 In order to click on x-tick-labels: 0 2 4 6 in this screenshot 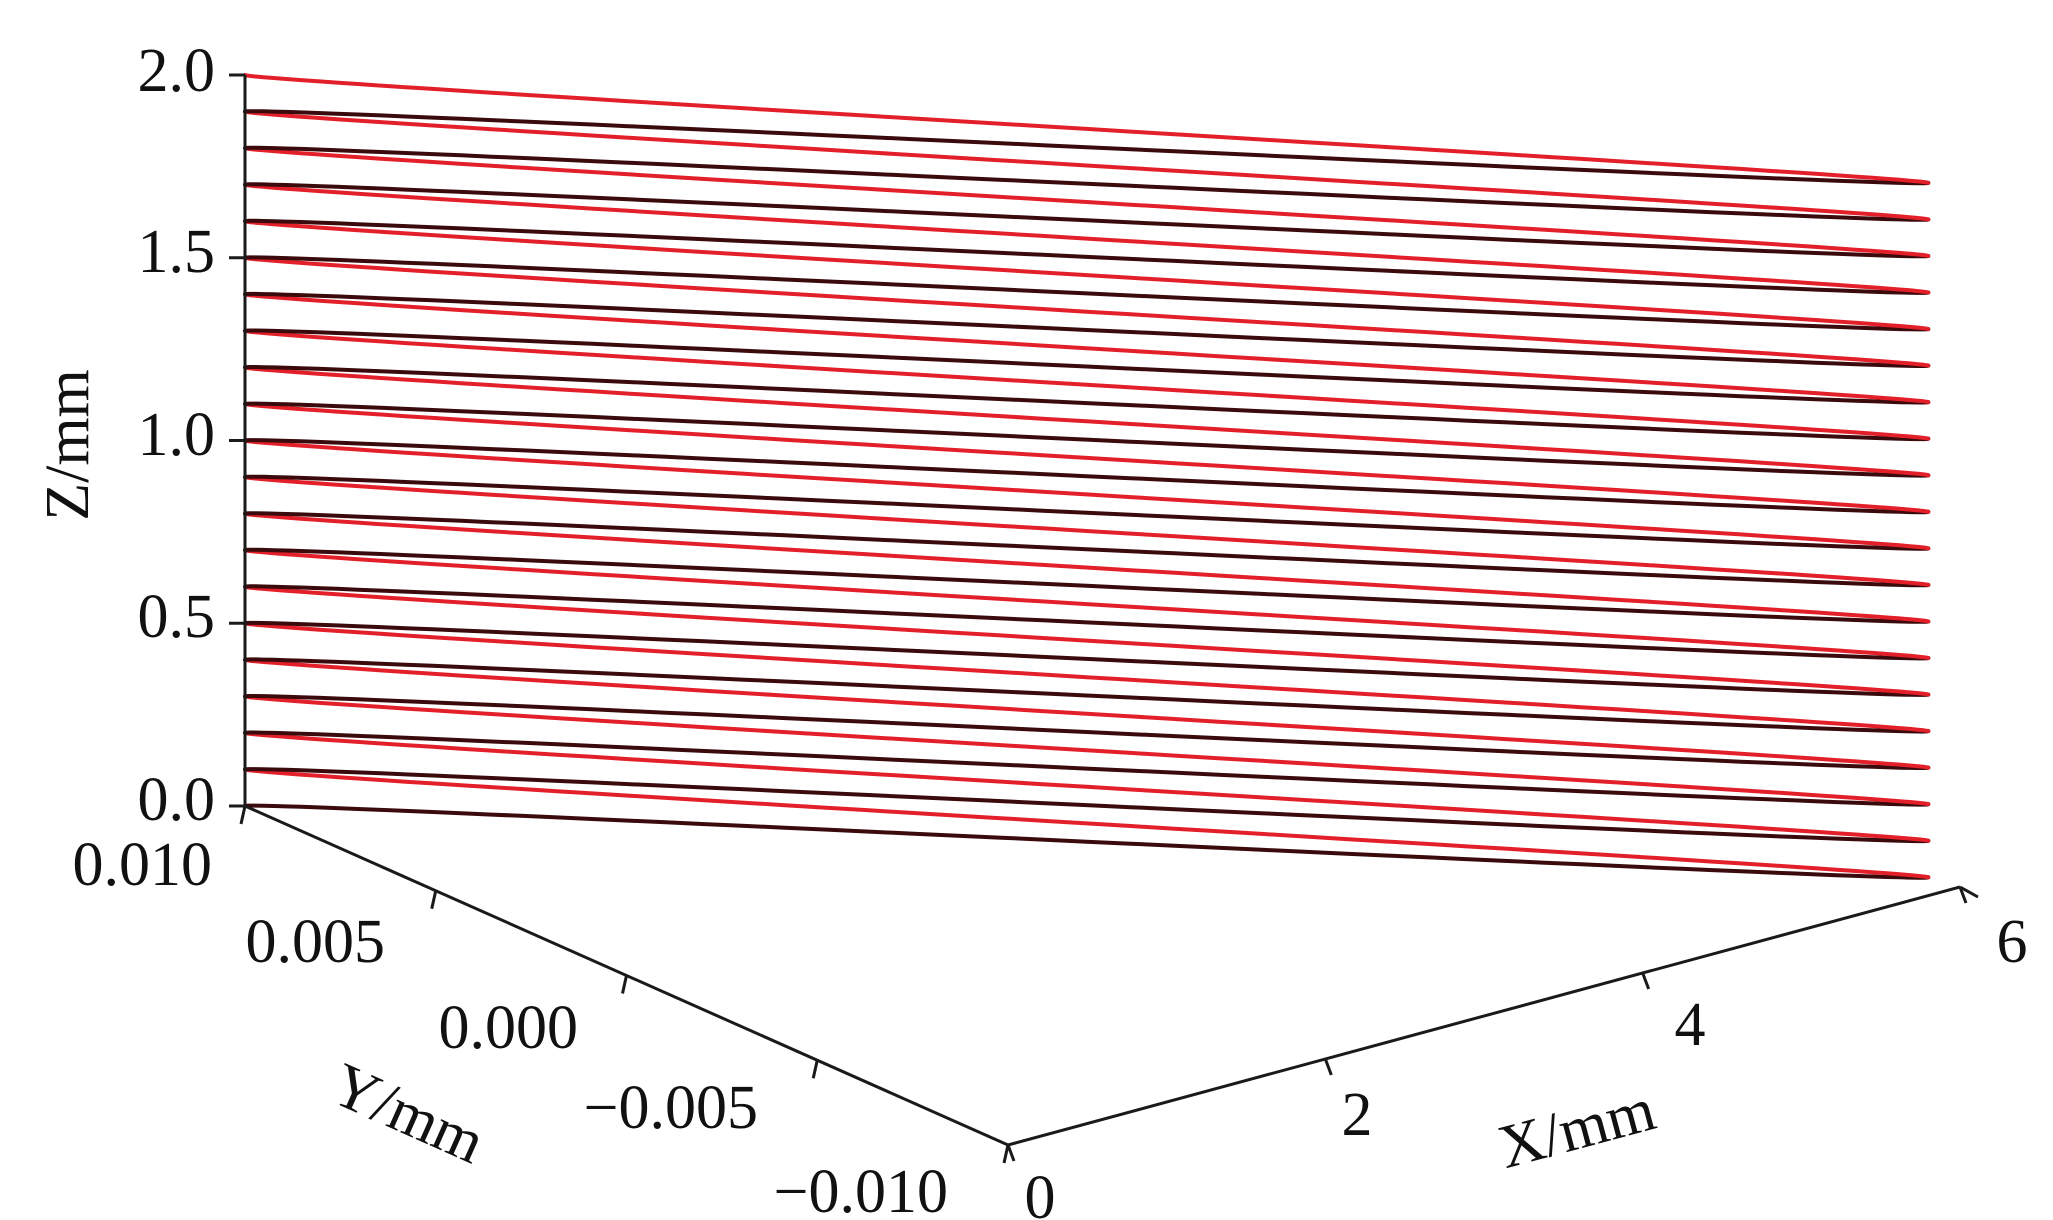, I will do `click(1526, 1064)`.